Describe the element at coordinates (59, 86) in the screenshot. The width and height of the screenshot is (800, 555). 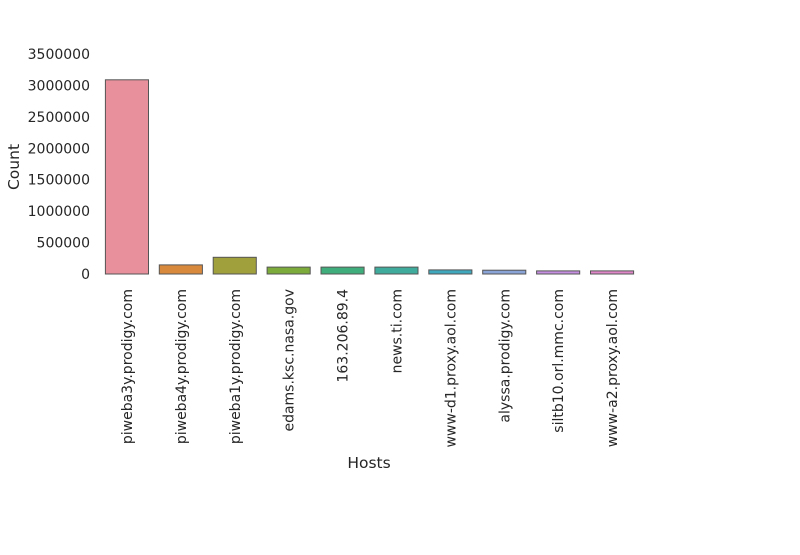
I see `y-tick-label-6: 3000000` at that location.